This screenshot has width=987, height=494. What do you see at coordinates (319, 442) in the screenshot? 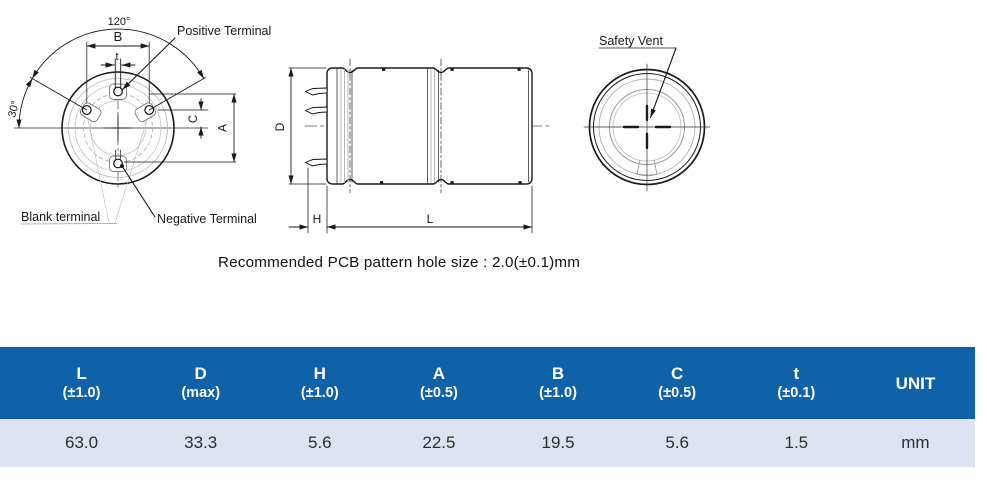
I see `table-value-cell-h: 5.6` at bounding box center [319, 442].